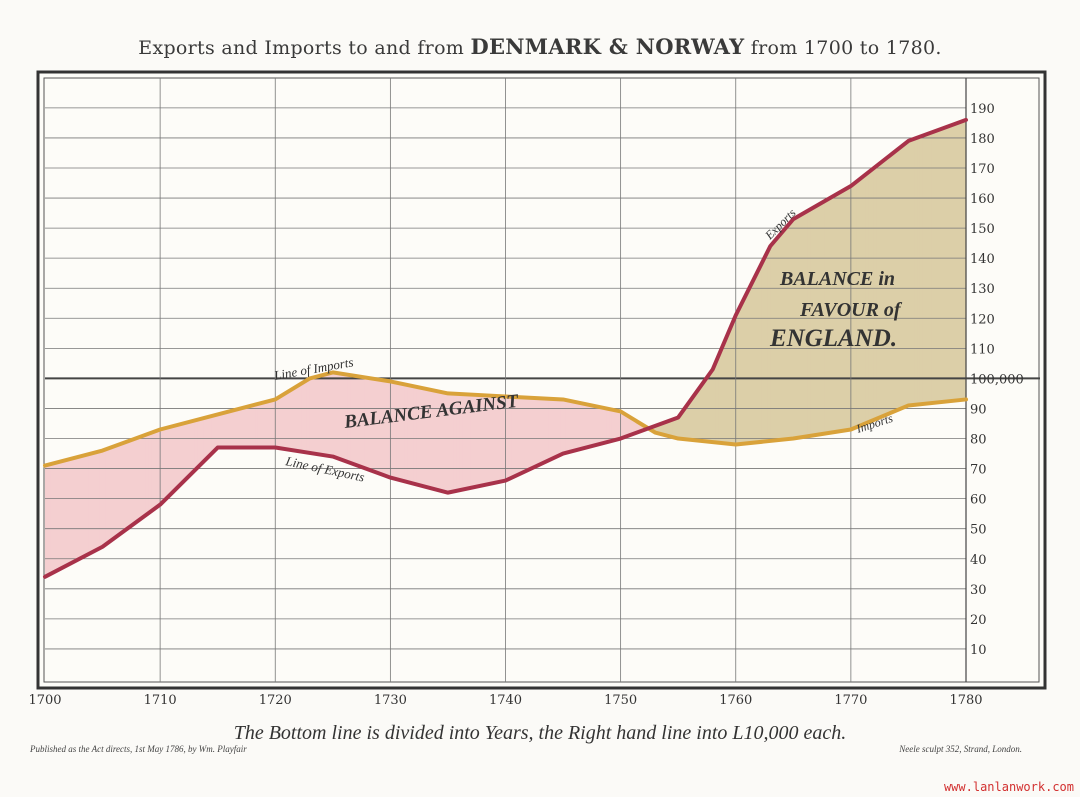 Image resolution: width=1080 pixels, height=797 pixels. I want to click on y-tick-label: 150, so click(982, 229).